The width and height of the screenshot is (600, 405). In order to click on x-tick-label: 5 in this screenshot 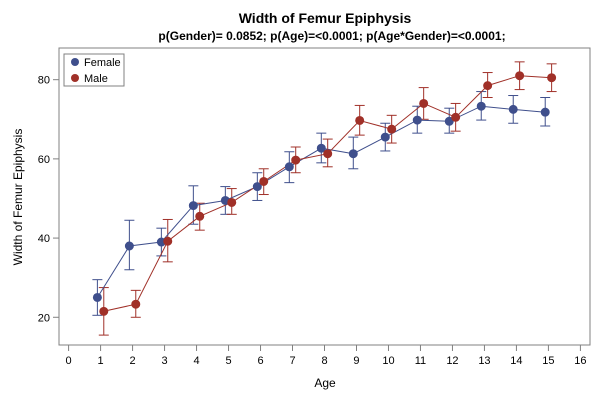, I will do `click(228, 361)`.